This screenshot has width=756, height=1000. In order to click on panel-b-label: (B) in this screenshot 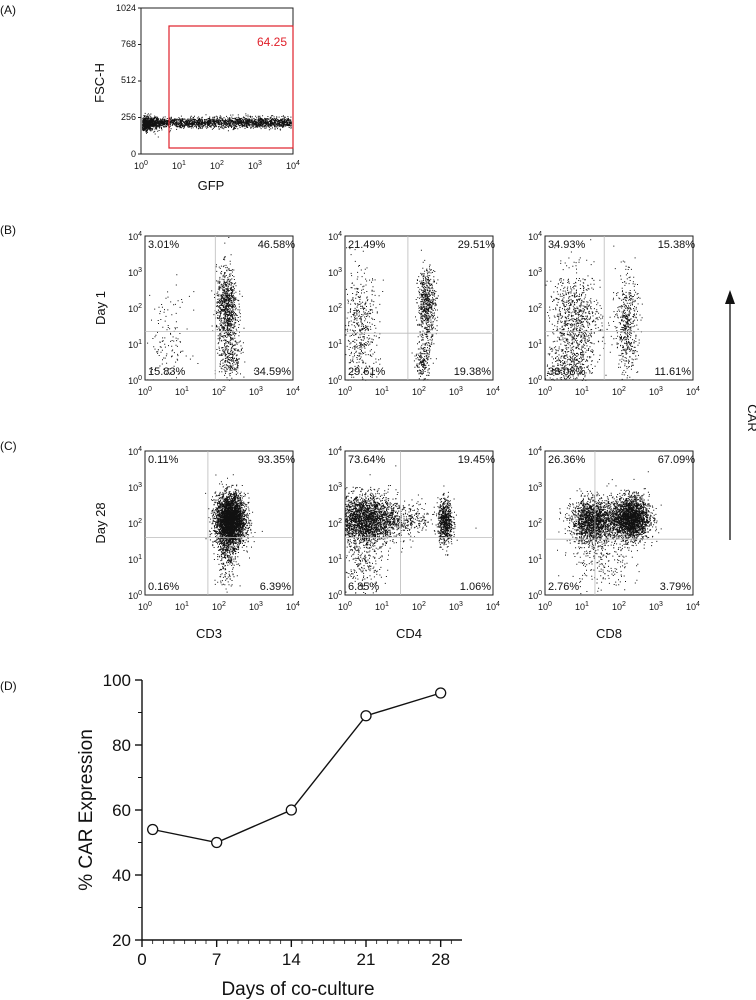, I will do `click(8, 230)`.